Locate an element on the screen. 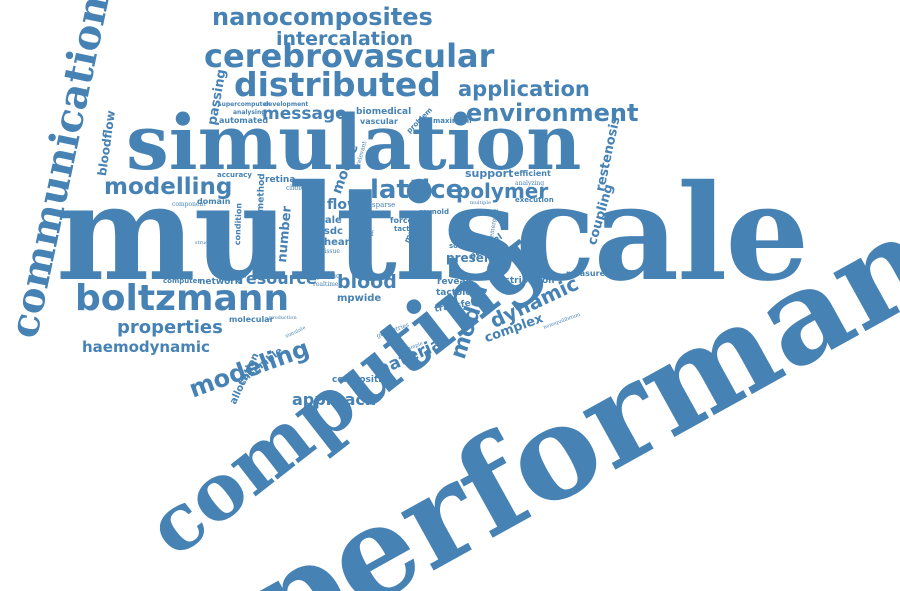  word-biomedical: biomedical is located at coordinates (384, 112).